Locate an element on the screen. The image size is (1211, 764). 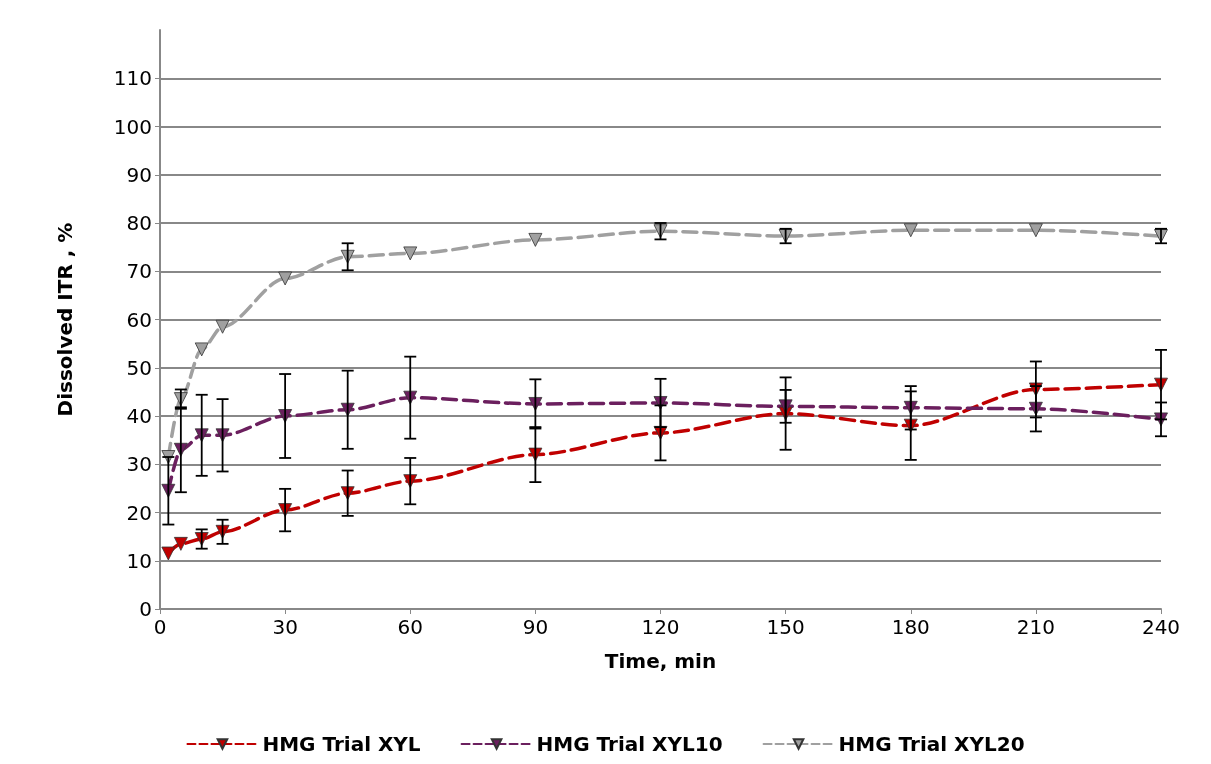
y-axis-title: Dissolved ITR , % is located at coordinates (65, 319).